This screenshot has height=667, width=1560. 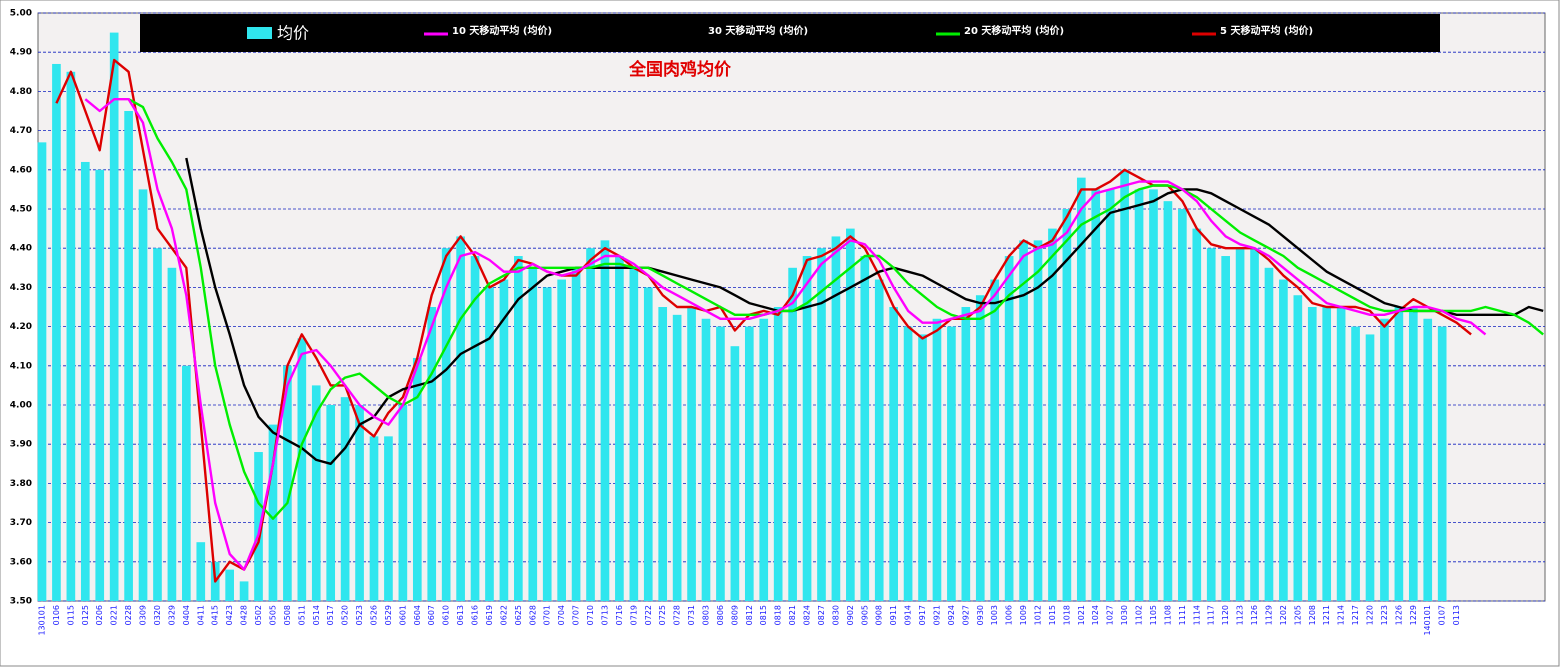 What do you see at coordinates (758, 30) in the screenshot?
I see `legend-label: 30 天移动平均 (均价)` at bounding box center [758, 30].